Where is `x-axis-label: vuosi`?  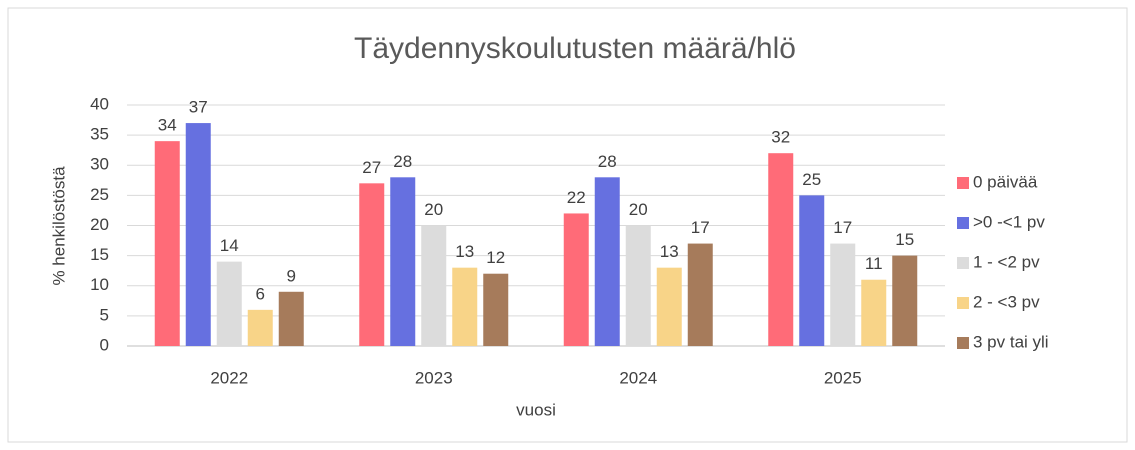
x-axis-label: vuosi is located at coordinates (536, 409).